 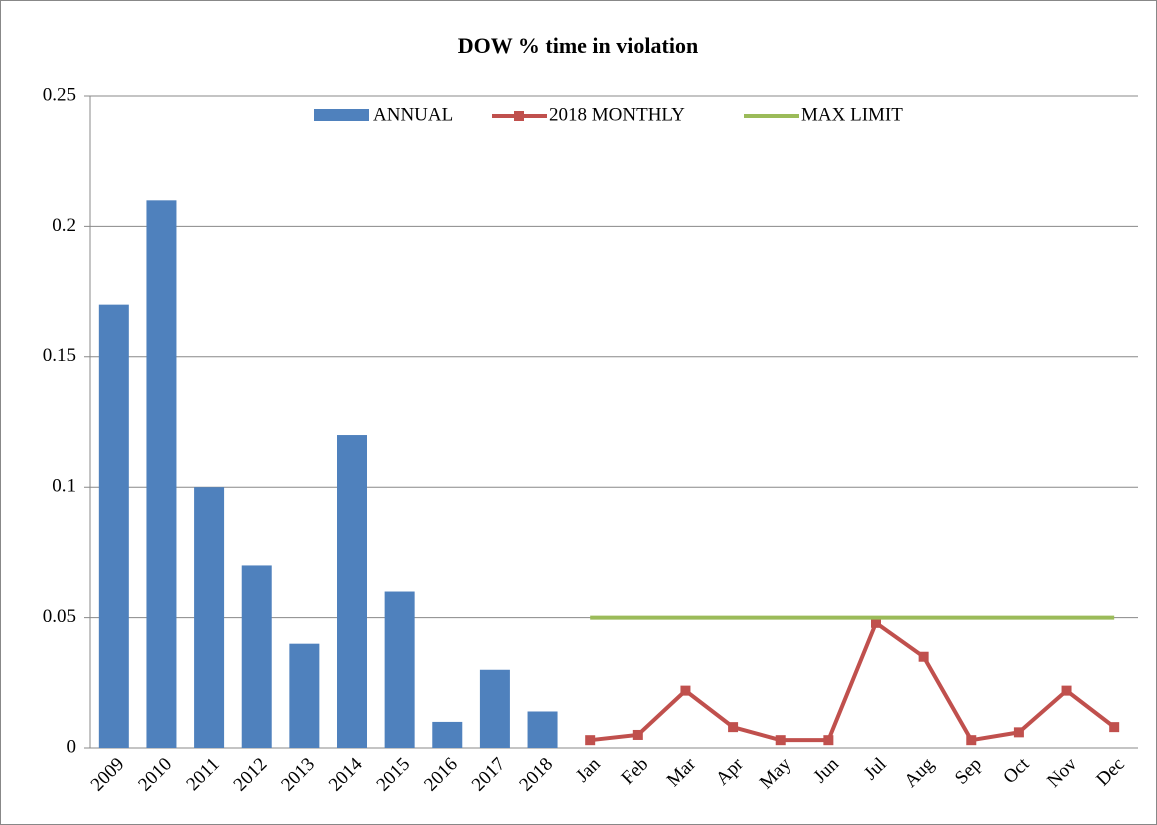 I want to click on line, so click(x=852, y=681).